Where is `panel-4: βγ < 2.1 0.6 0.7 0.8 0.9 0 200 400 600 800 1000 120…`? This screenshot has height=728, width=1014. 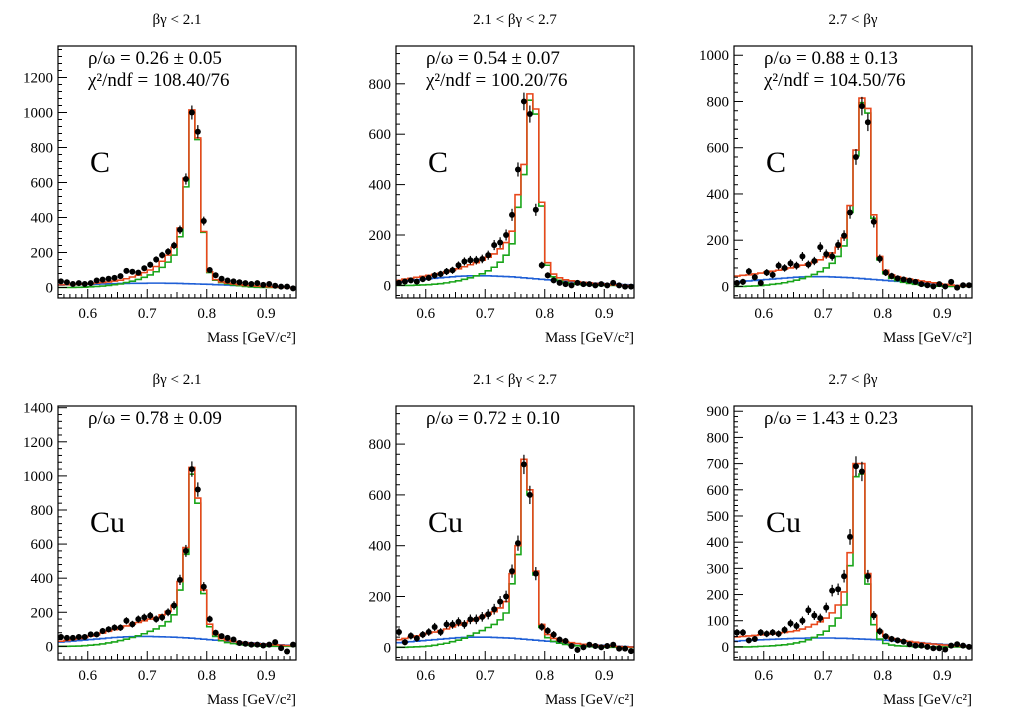 panel-4: βγ < 2.1 0.6 0.7 0.8 0.9 0 200 400 600 800 1000 120… is located at coordinates (160, 540).